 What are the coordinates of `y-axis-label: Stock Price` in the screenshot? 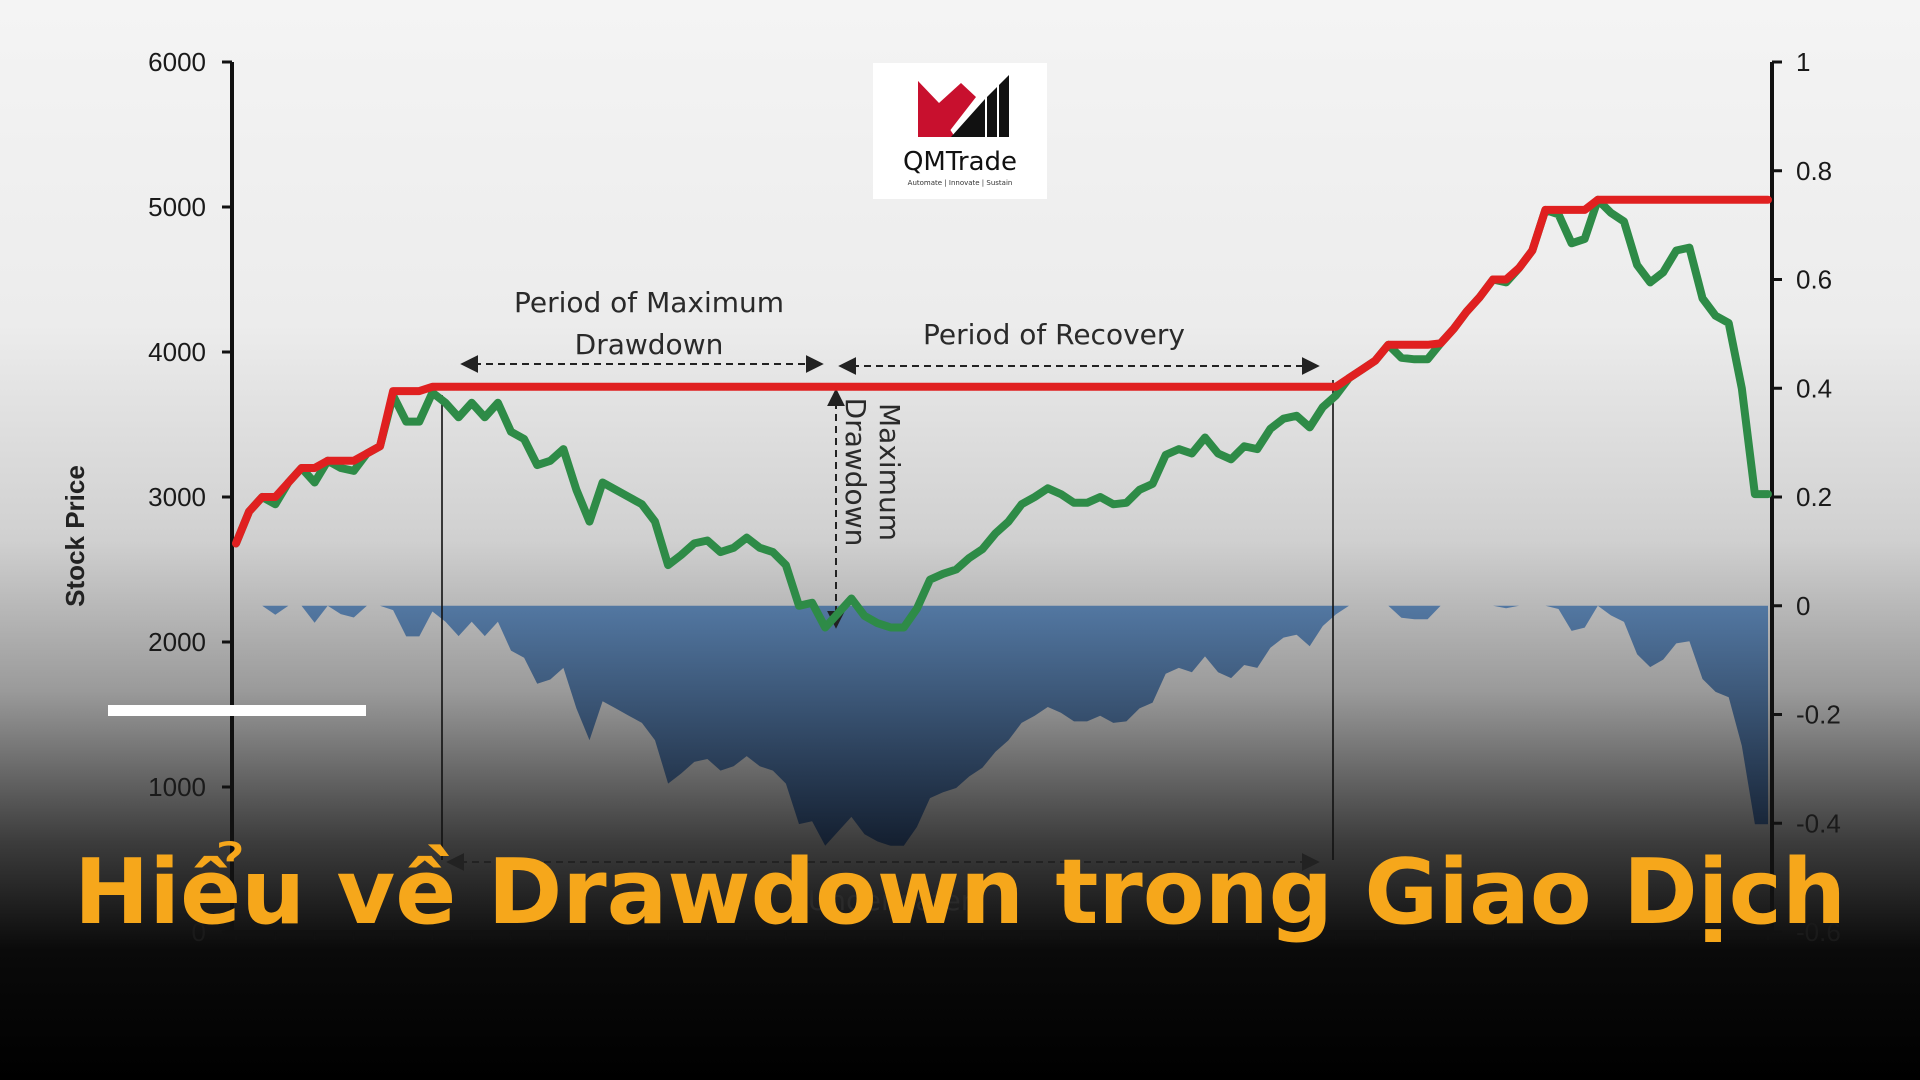 It's located at (75, 536).